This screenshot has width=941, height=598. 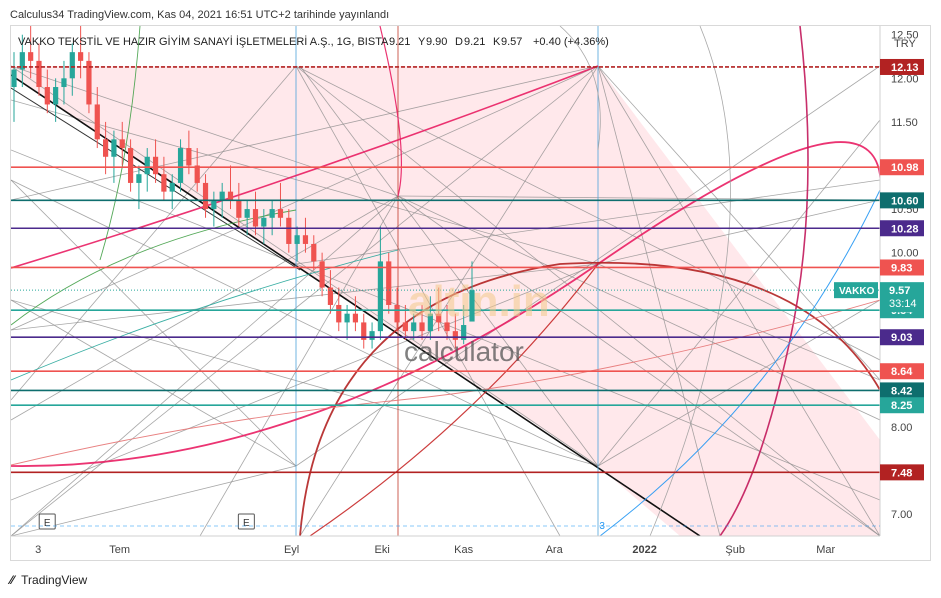 What do you see at coordinates (497, 42) in the screenshot?
I see `ohlc-close-label: K` at bounding box center [497, 42].